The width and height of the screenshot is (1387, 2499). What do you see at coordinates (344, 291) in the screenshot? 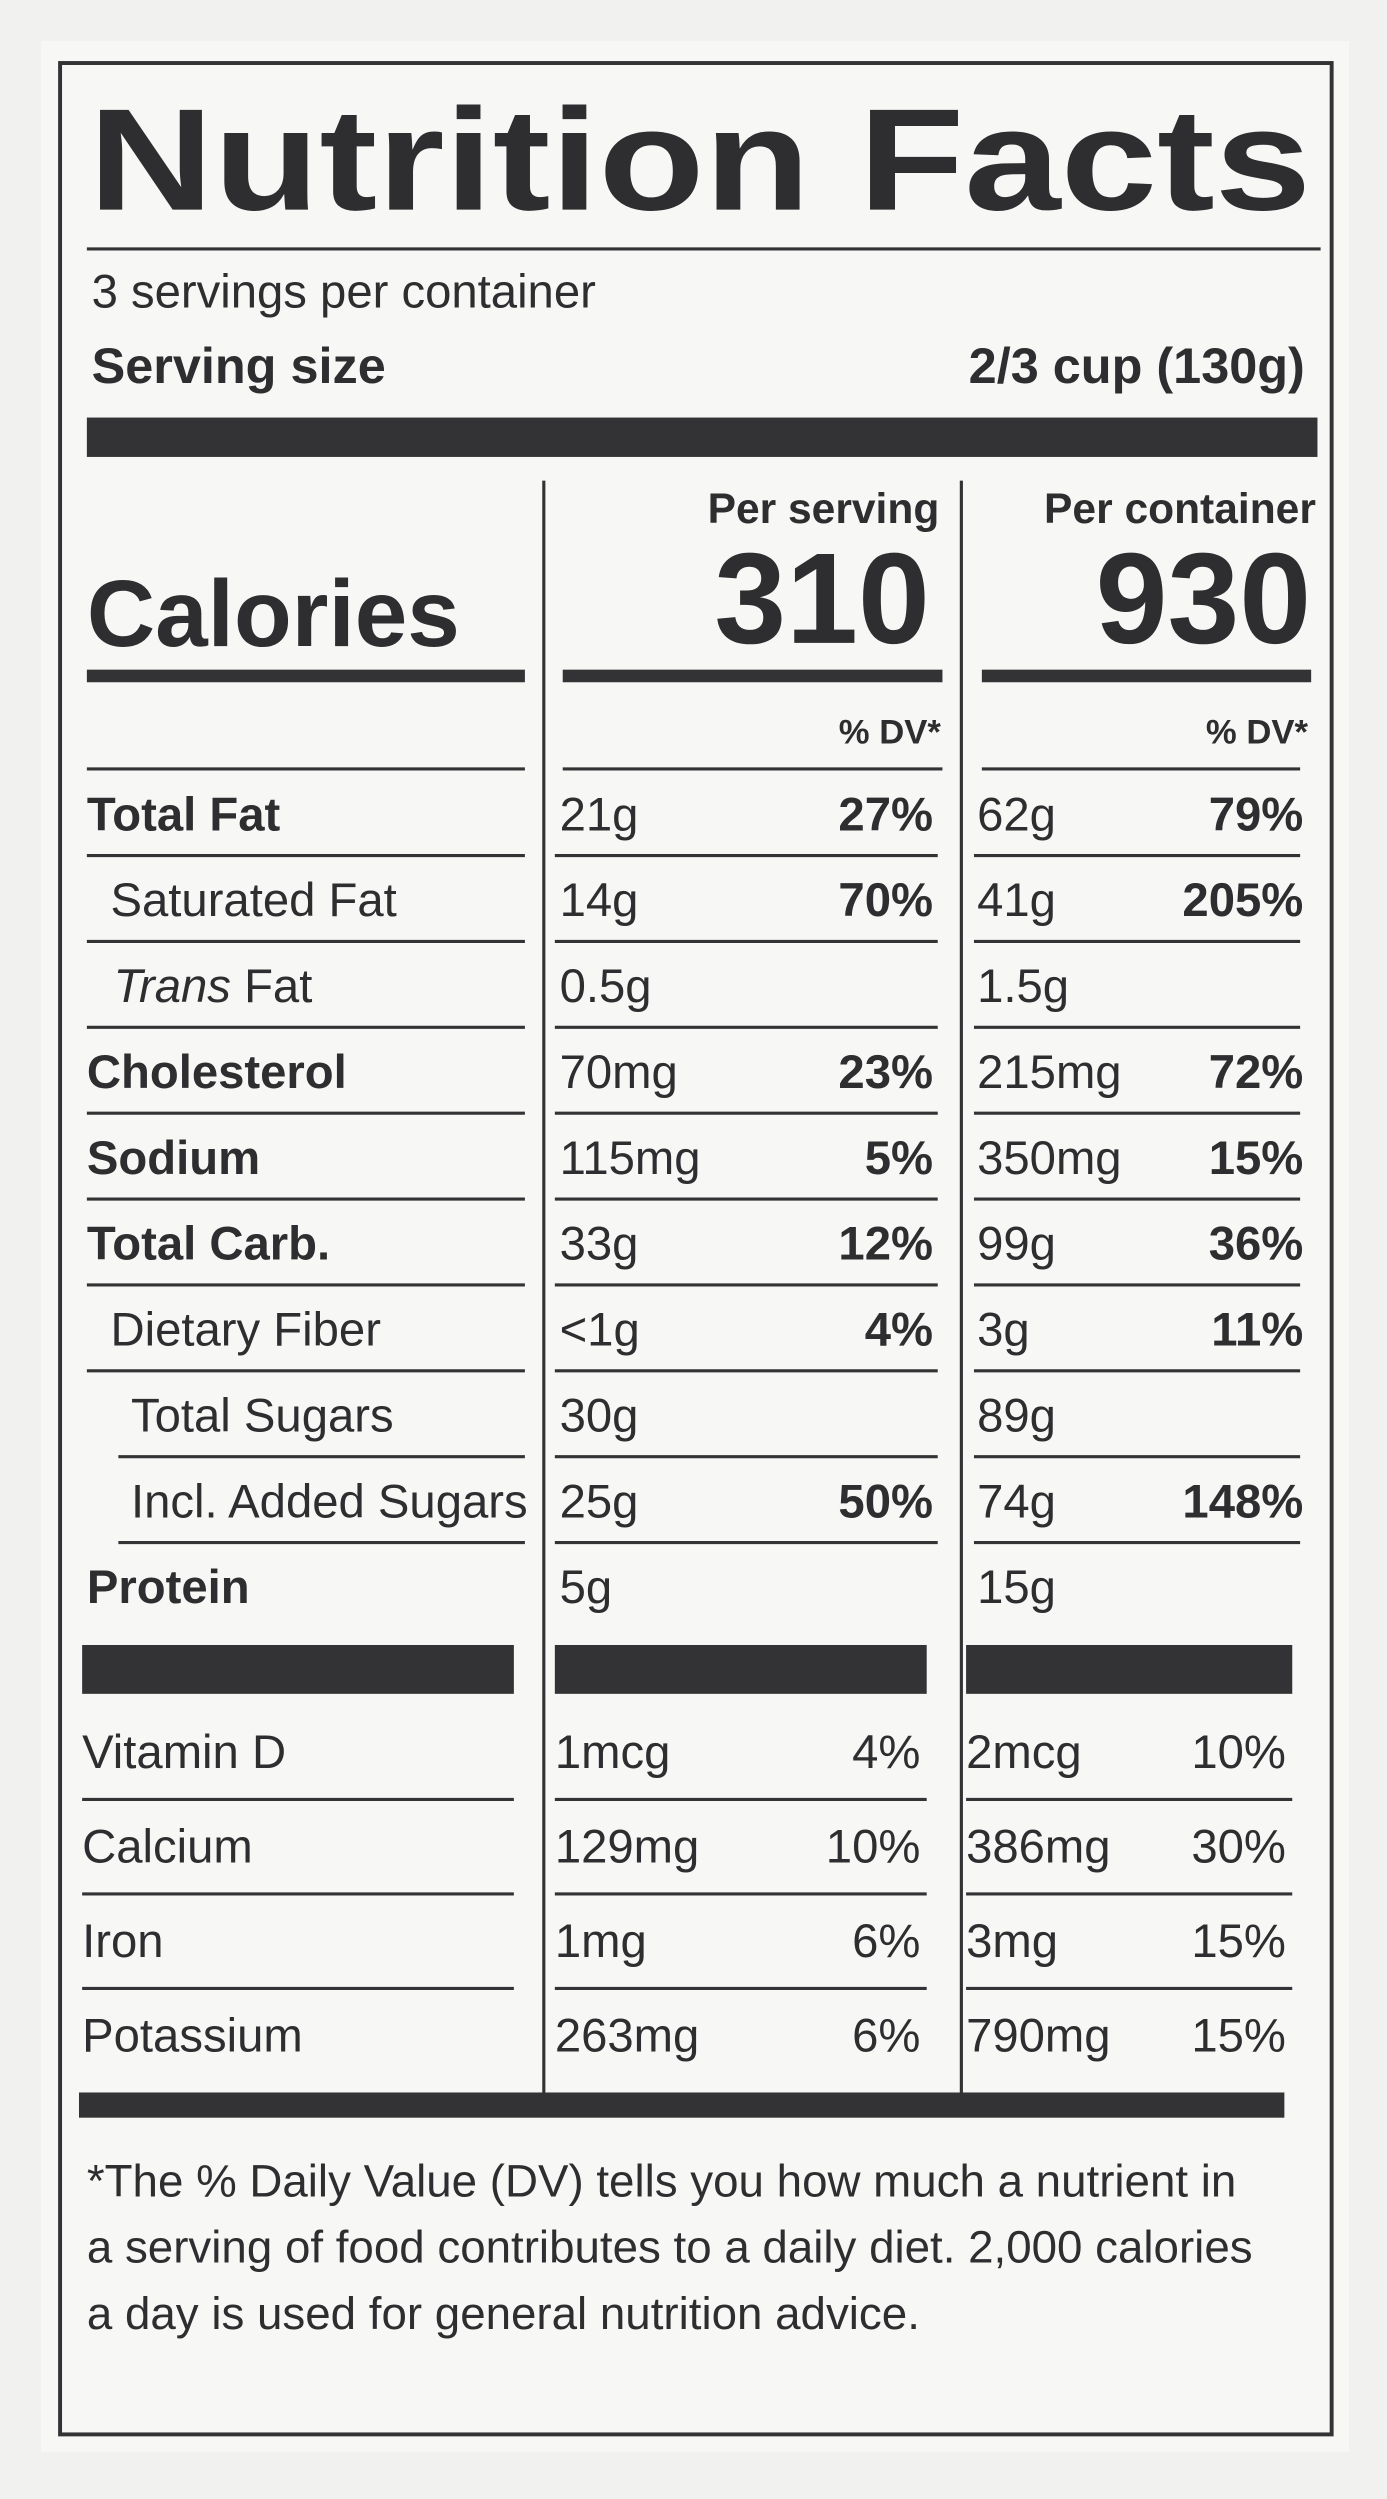
I see `servings: 3 servings per container` at bounding box center [344, 291].